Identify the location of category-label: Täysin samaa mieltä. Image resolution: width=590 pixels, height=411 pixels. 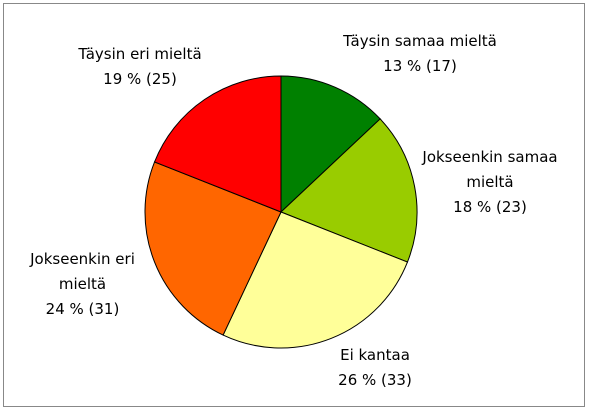
(420, 41).